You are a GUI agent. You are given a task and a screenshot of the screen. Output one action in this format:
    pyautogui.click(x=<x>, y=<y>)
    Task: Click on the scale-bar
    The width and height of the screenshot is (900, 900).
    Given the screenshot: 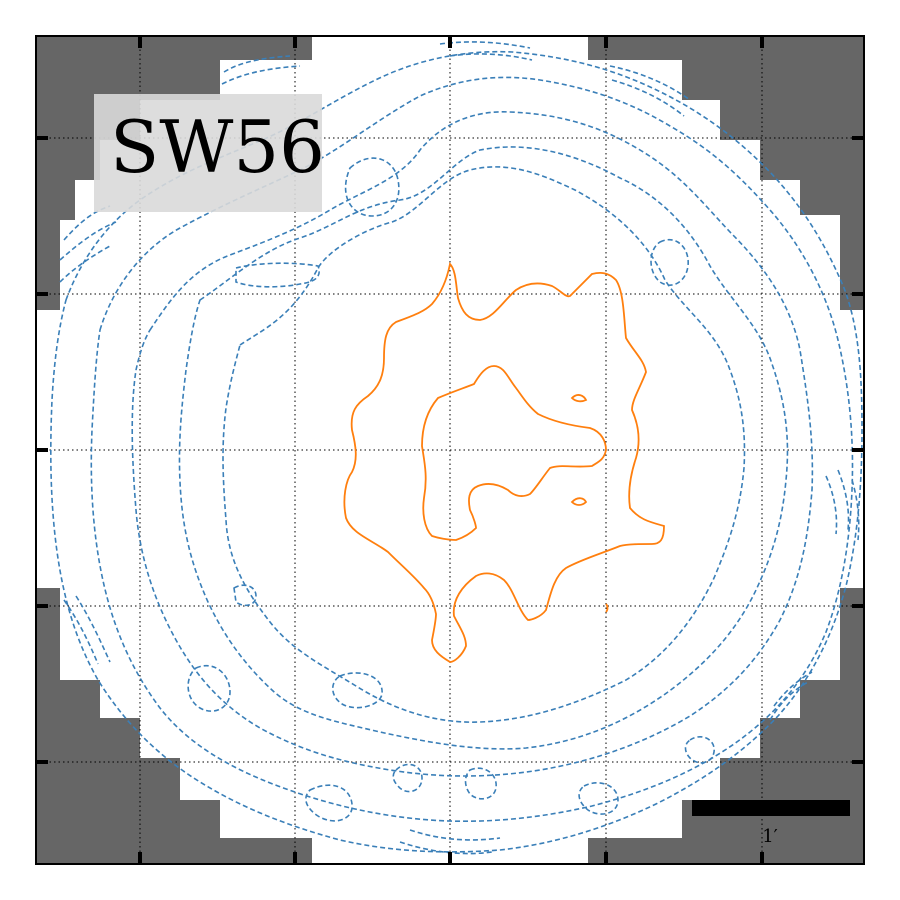 What is the action you would take?
    pyautogui.click(x=771, y=808)
    